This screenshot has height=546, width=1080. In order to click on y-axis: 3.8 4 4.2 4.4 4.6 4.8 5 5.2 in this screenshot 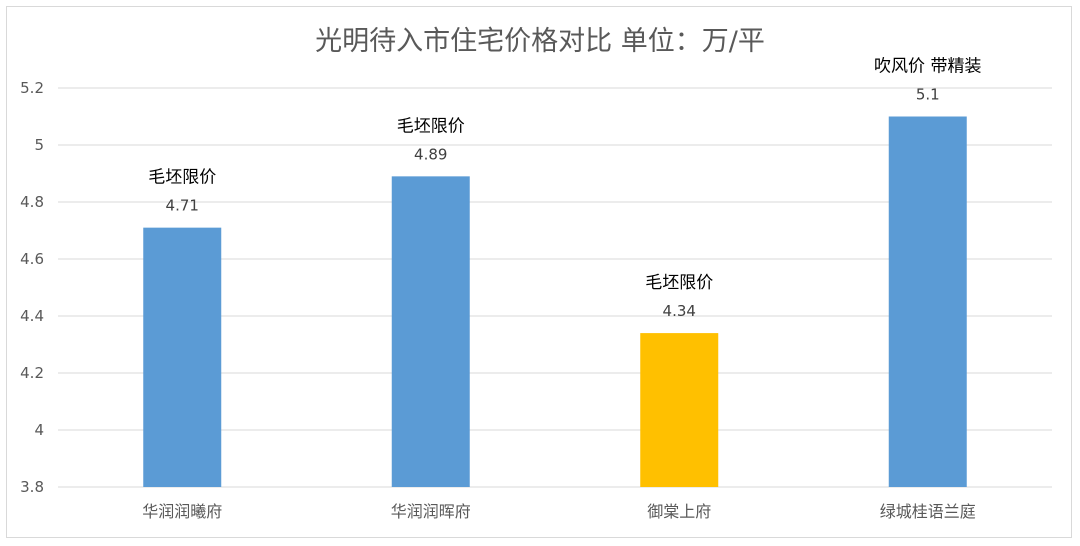, I will do `click(32, 287)`.